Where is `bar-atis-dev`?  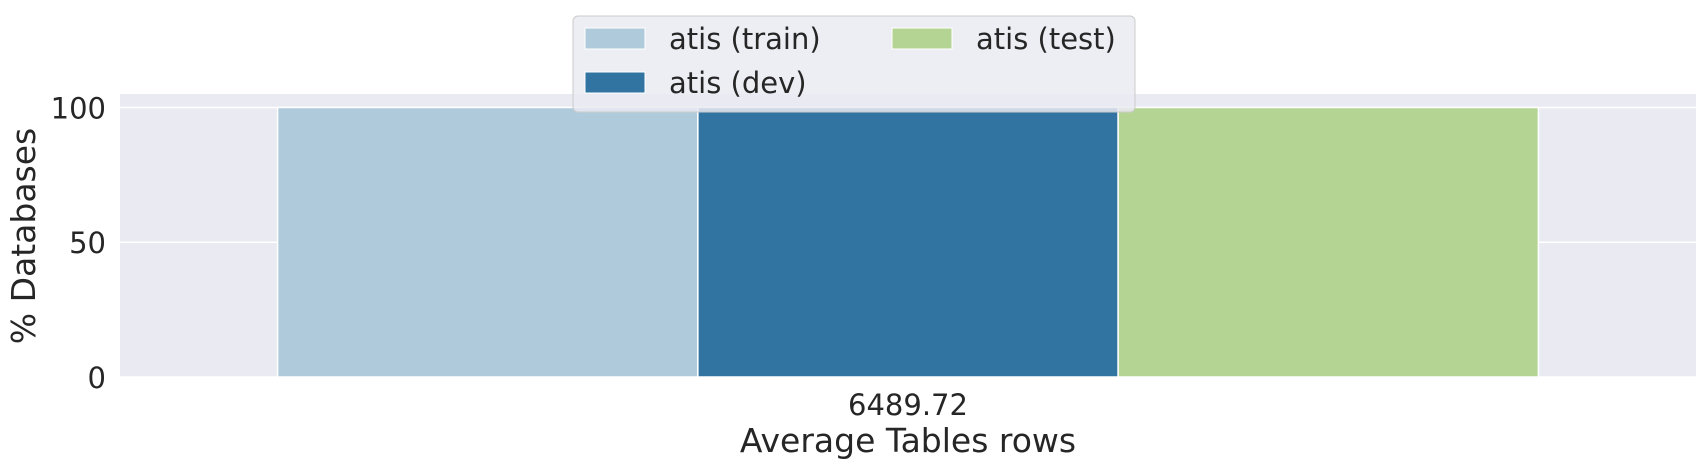 bar-atis-dev is located at coordinates (908, 242).